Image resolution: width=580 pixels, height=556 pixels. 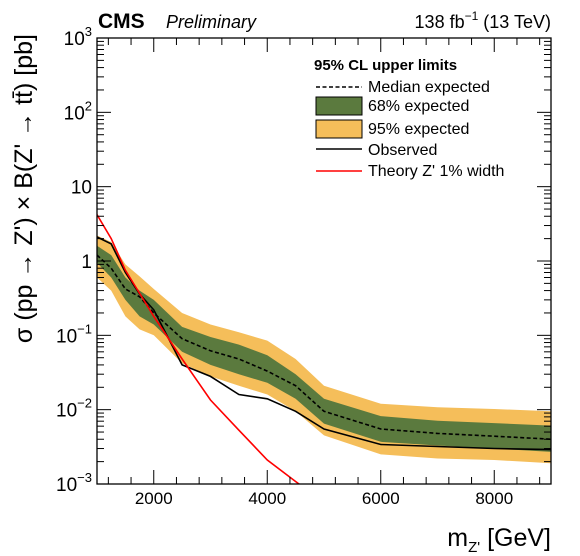 I want to click on y-tick-label: 10⁻³, so click(x=74, y=483).